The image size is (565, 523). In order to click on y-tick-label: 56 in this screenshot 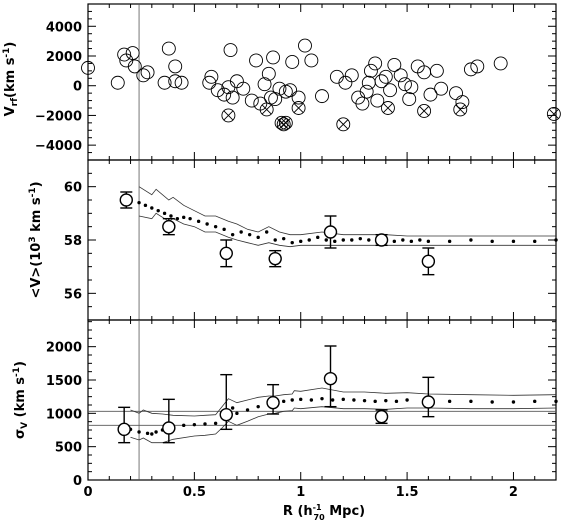, I will do `click(73, 294)`.